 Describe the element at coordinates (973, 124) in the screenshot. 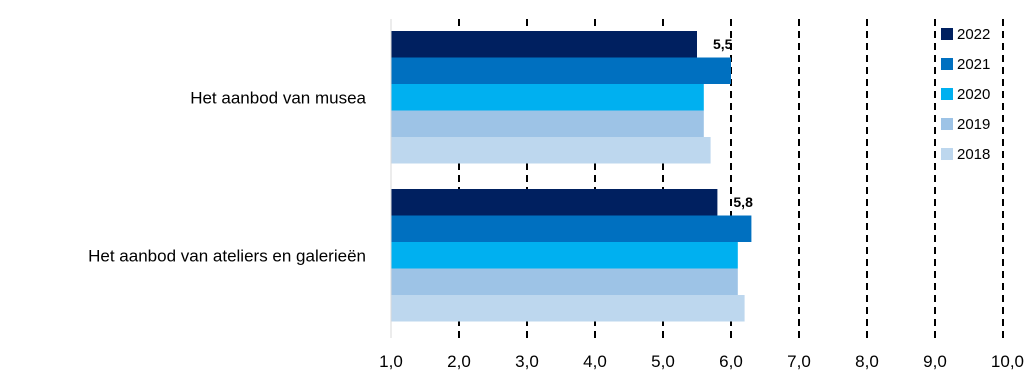

I see `legend-label: 2019` at that location.